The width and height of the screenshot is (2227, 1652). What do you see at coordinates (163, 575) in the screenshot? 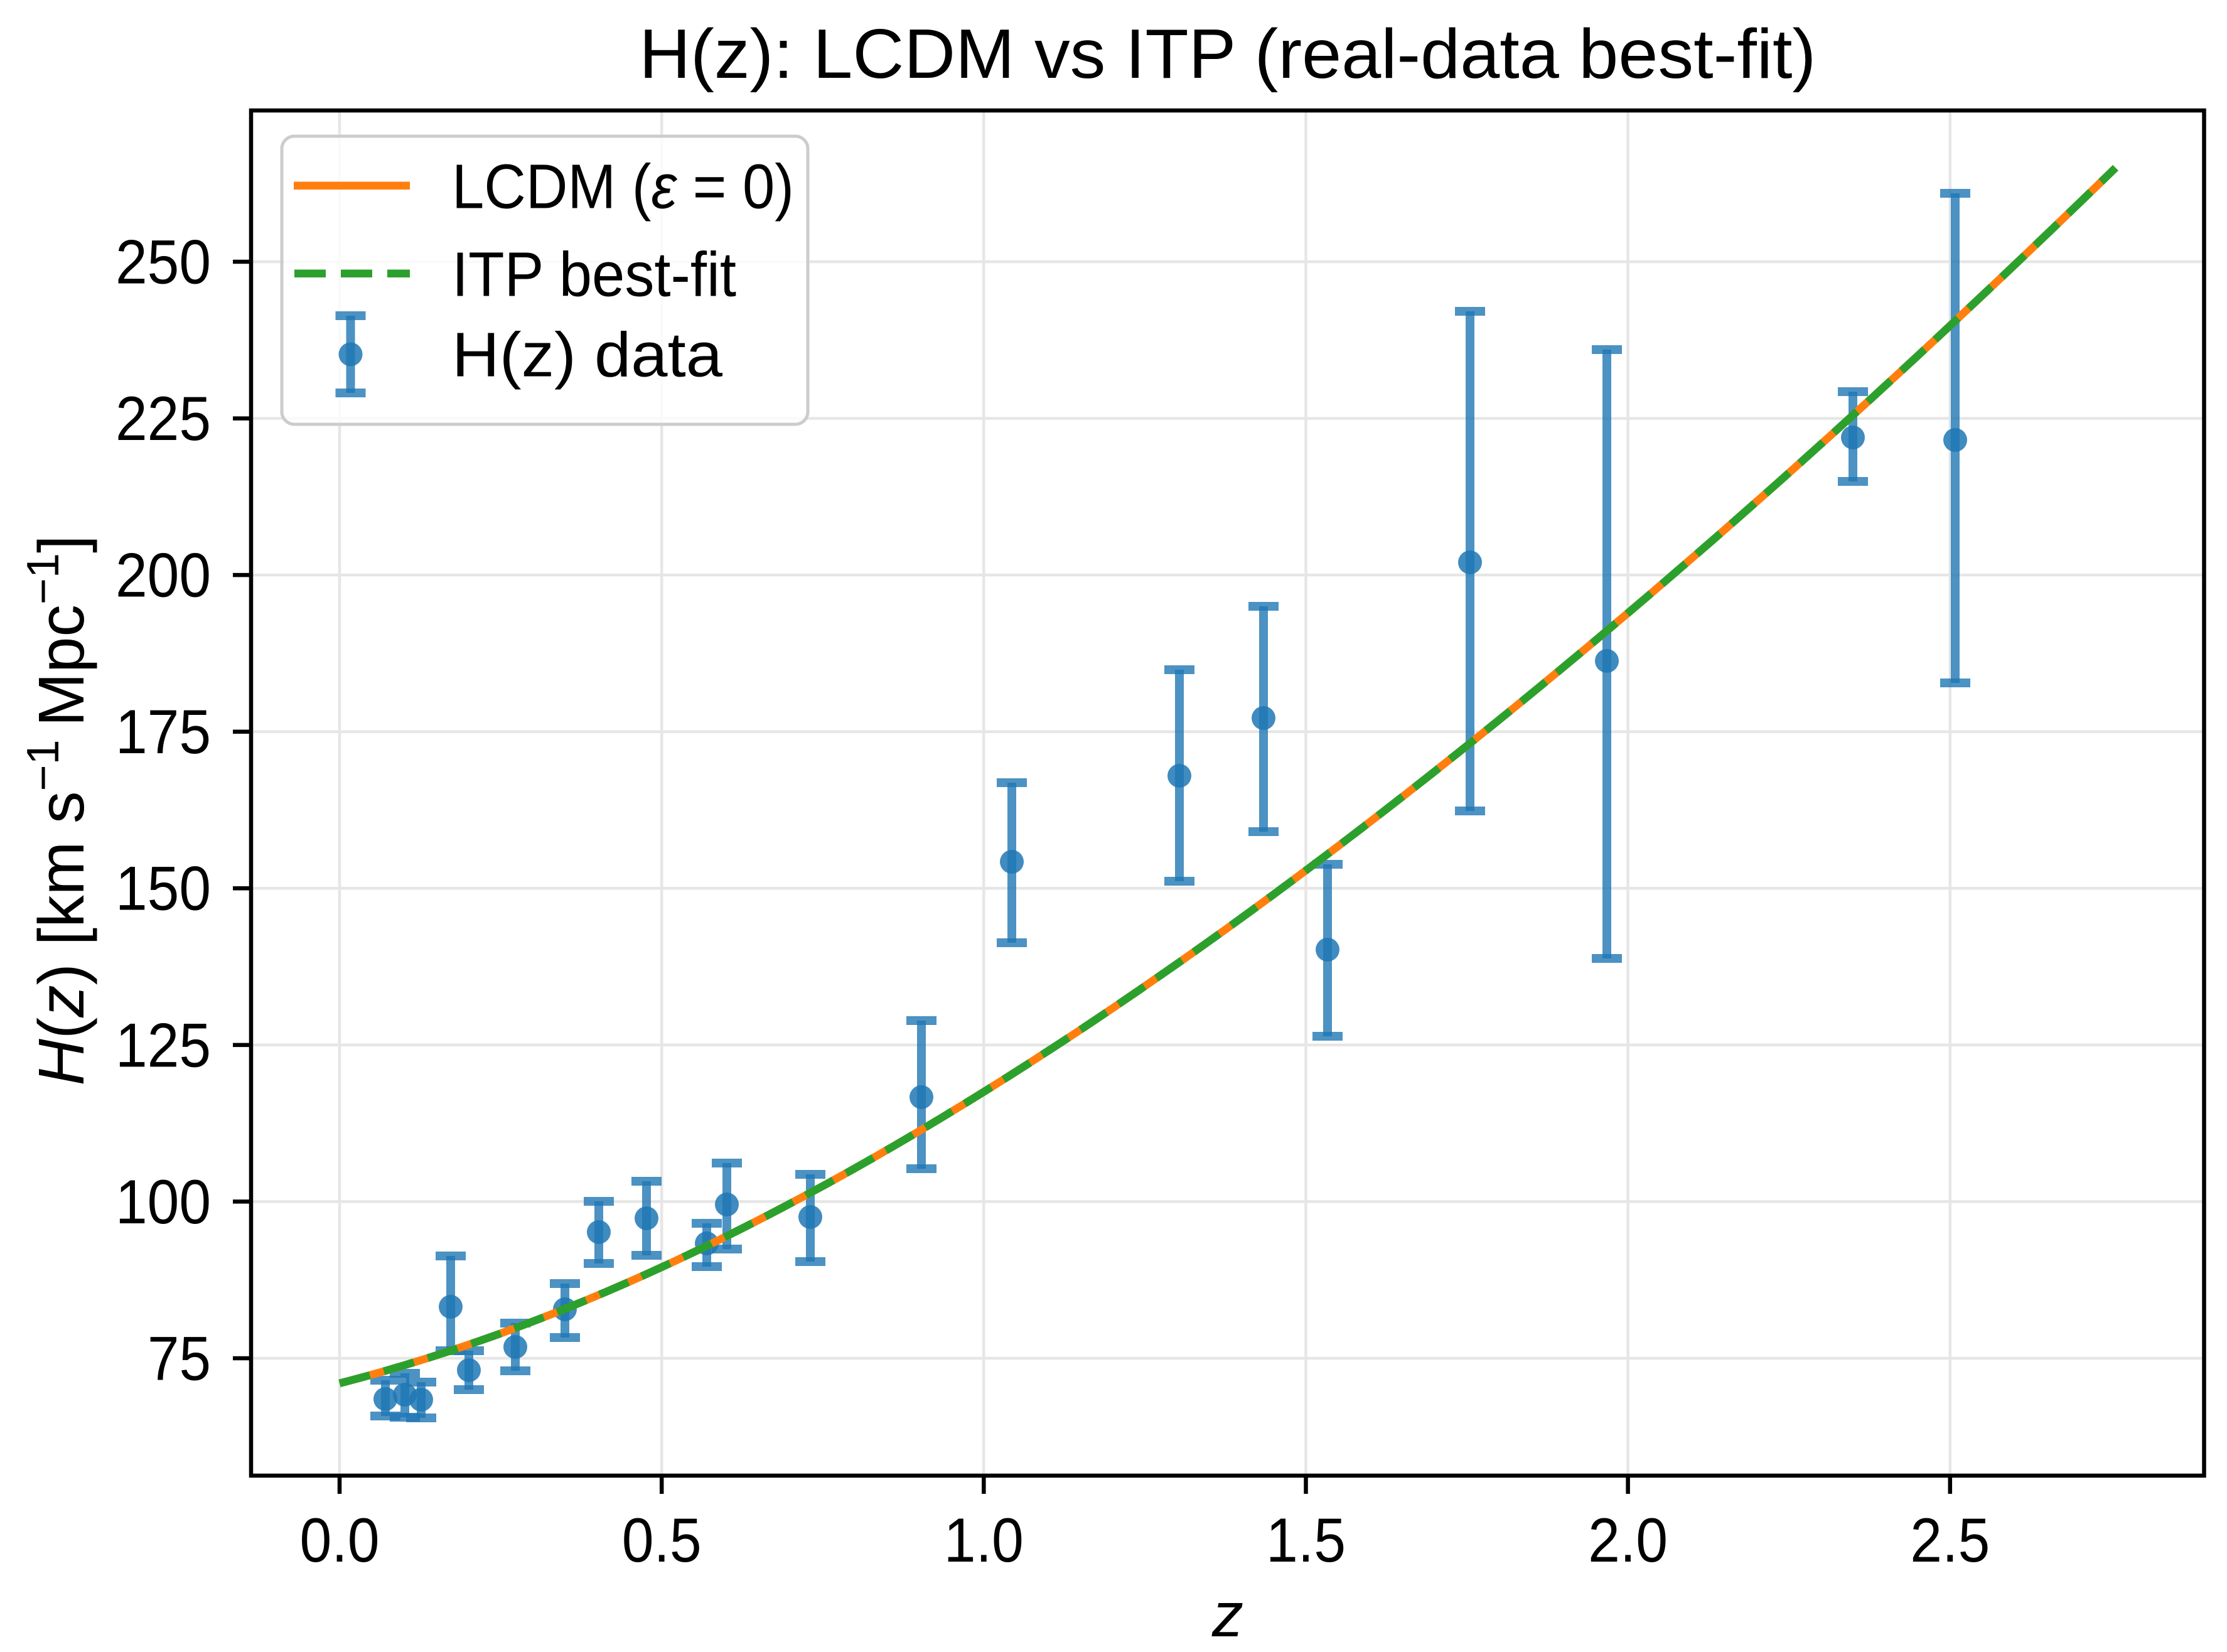
I see `svg-text: 200` at bounding box center [163, 575].